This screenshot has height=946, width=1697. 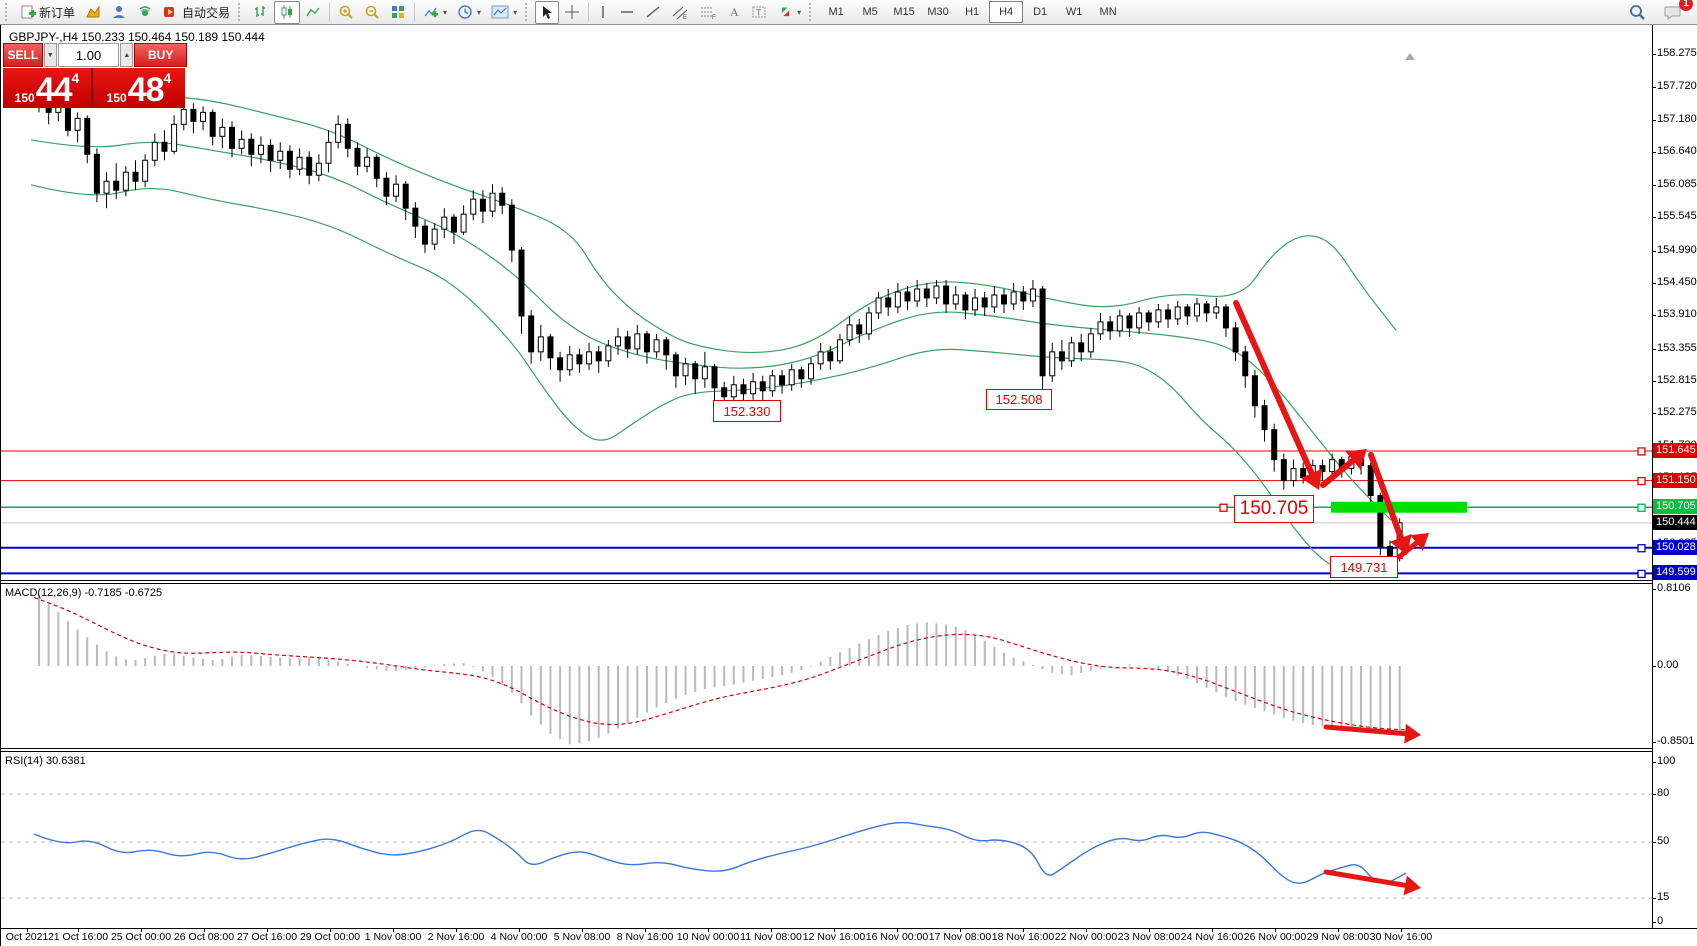 I want to click on fibonacci-icon: F, so click(x=708, y=12).